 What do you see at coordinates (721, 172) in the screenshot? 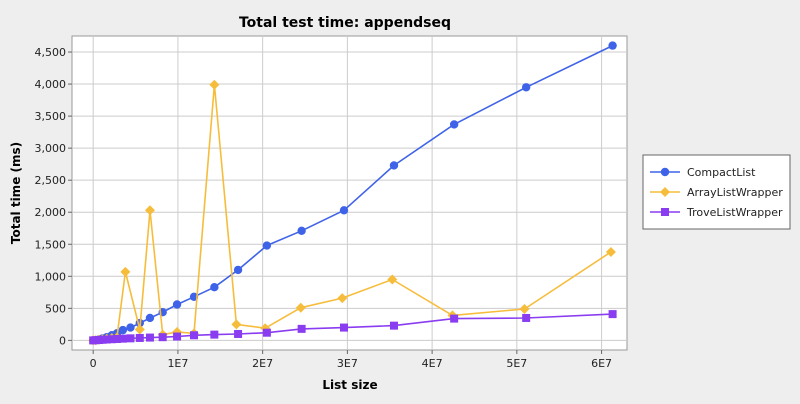
I see `legend-label: CompactList` at bounding box center [721, 172].